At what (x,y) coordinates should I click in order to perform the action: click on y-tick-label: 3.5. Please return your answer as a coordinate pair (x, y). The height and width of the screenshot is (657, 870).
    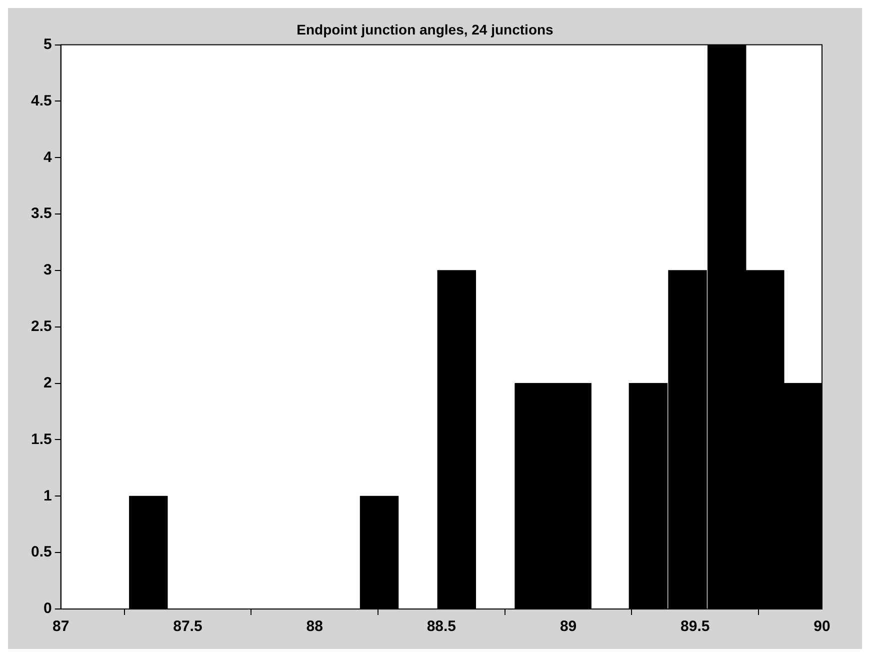
    Looking at the image, I should click on (41, 213).